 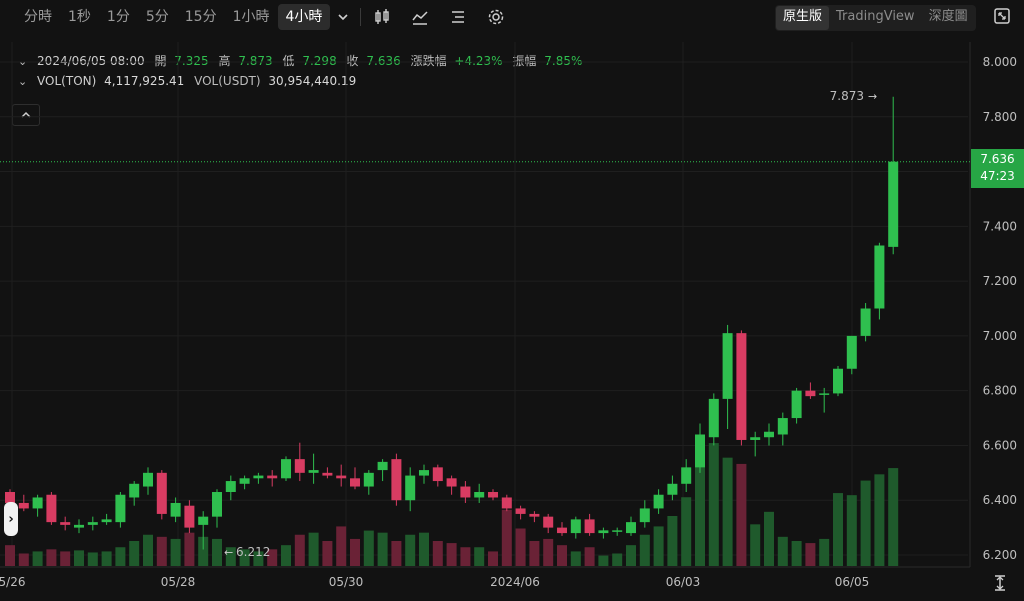 I want to click on chart-toolbar: 分時 1秒 1分 5分 15分 1小時 4小時, so click(x=512, y=17).